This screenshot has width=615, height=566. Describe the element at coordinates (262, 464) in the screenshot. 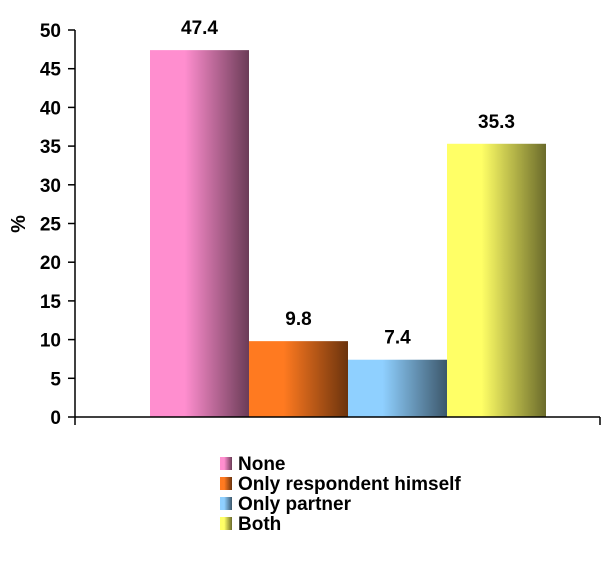

I see `legend-label-none: None` at that location.